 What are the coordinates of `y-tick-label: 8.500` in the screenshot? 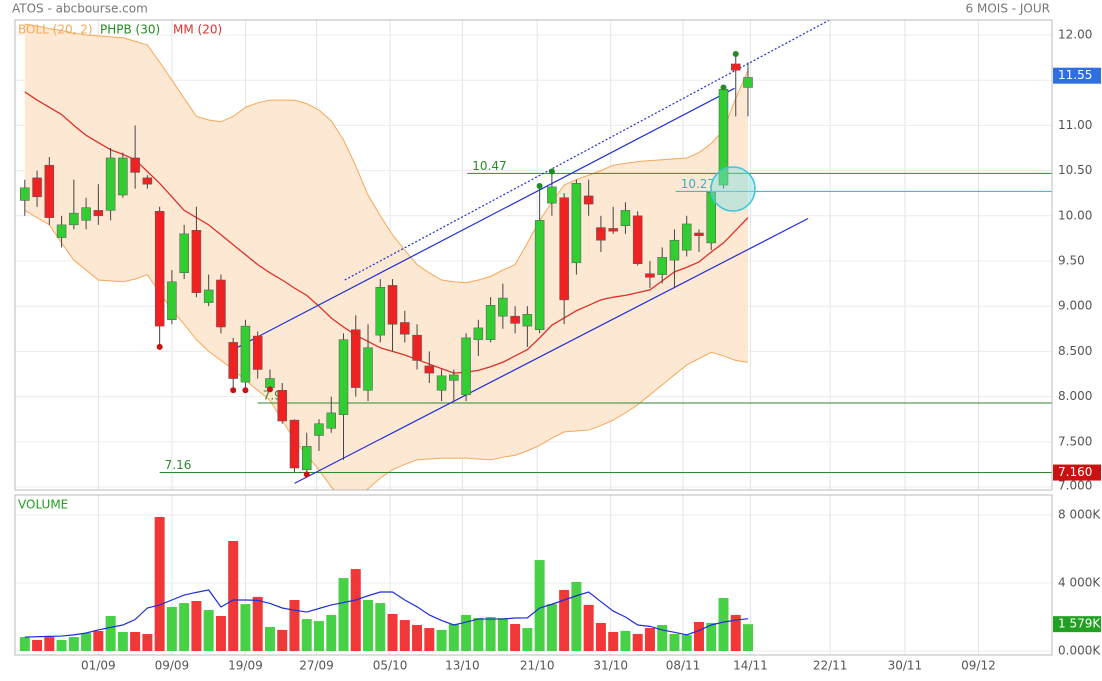 It's located at (1075, 351).